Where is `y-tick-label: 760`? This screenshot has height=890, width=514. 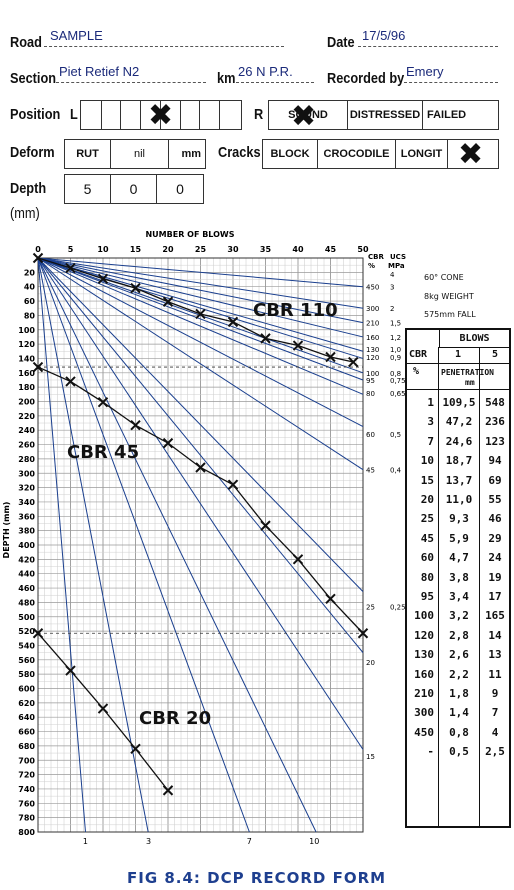 y-tick-label: 760 is located at coordinates (26, 803).